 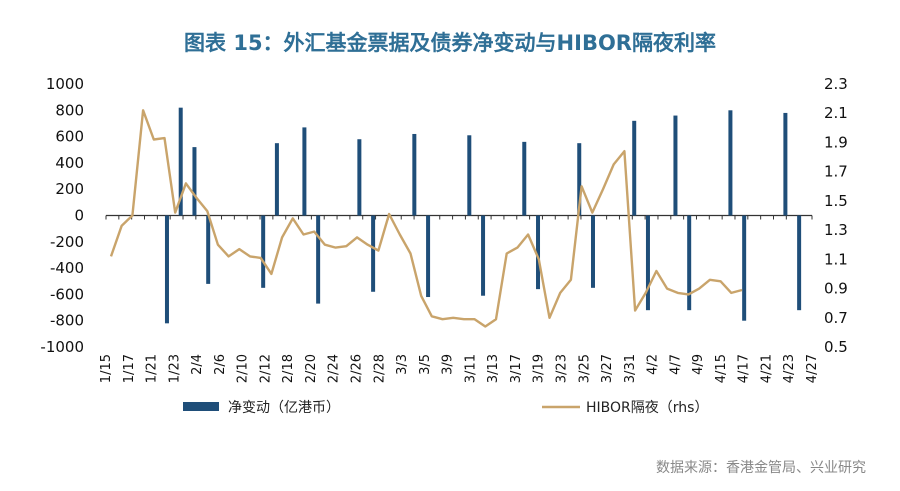 I want to click on x-tick-label: 3/25, so click(x=584, y=368).